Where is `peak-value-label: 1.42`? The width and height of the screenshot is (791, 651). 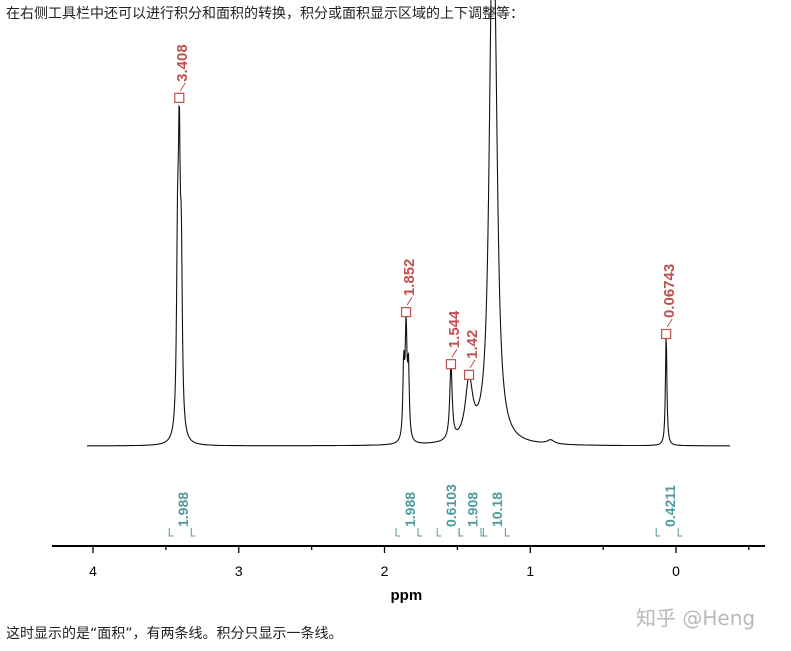 peak-value-label: 1.42 is located at coordinates (472, 344).